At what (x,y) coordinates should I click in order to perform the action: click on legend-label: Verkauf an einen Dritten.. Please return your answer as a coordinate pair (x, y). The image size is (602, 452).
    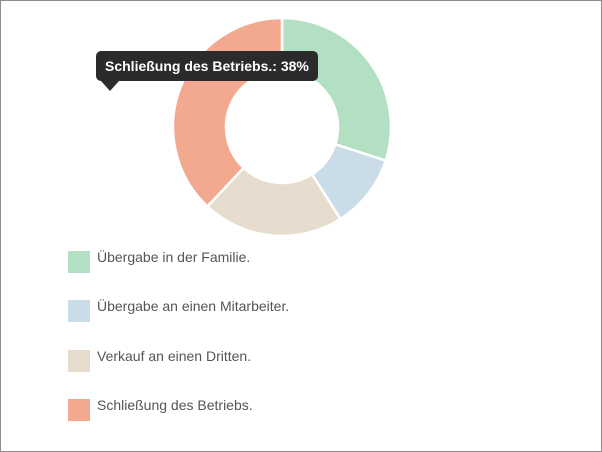
    Looking at the image, I should click on (174, 355).